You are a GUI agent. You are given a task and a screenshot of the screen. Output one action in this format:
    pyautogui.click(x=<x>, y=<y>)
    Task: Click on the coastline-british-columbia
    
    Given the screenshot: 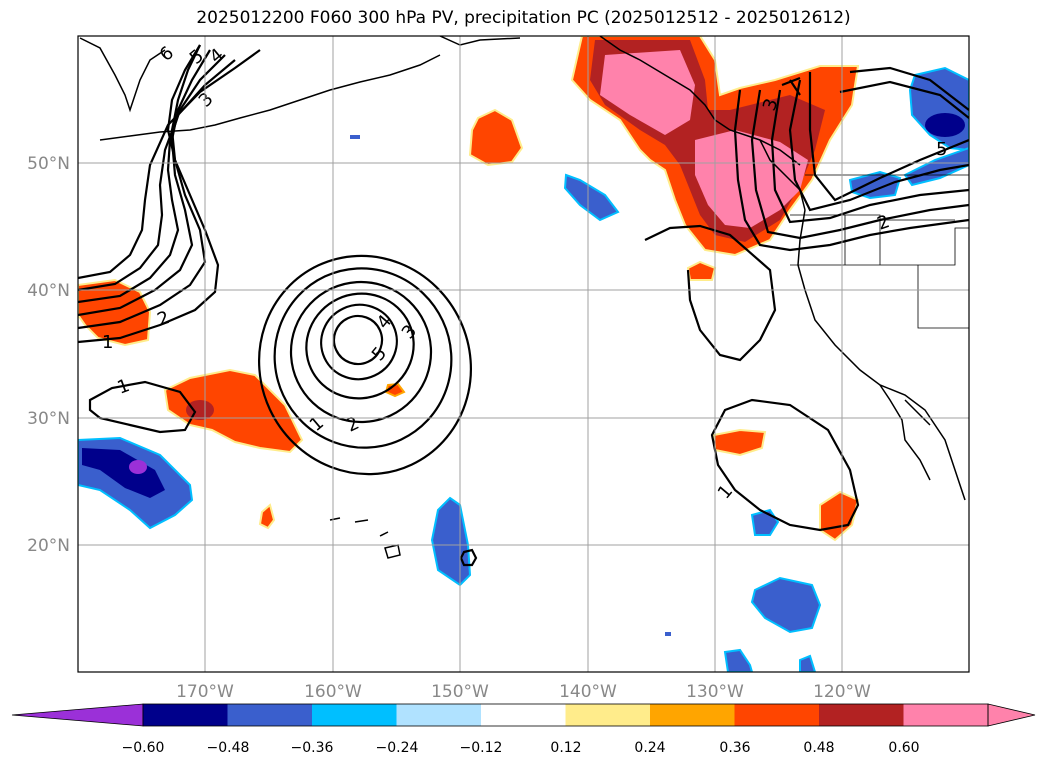 What is the action you would take?
    pyautogui.click(x=782, y=175)
    